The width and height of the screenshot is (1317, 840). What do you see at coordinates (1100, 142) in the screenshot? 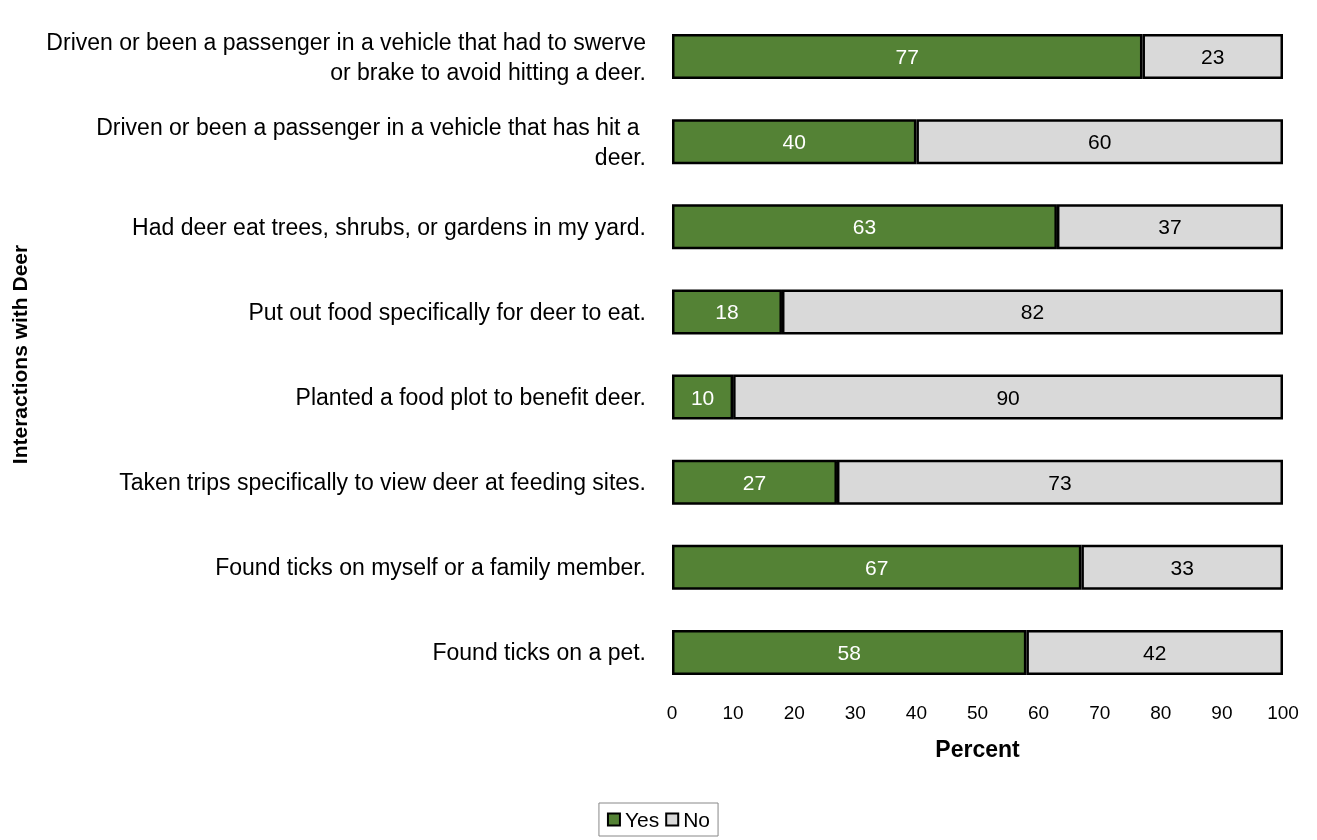
I see `data-label: 60` at bounding box center [1100, 142].